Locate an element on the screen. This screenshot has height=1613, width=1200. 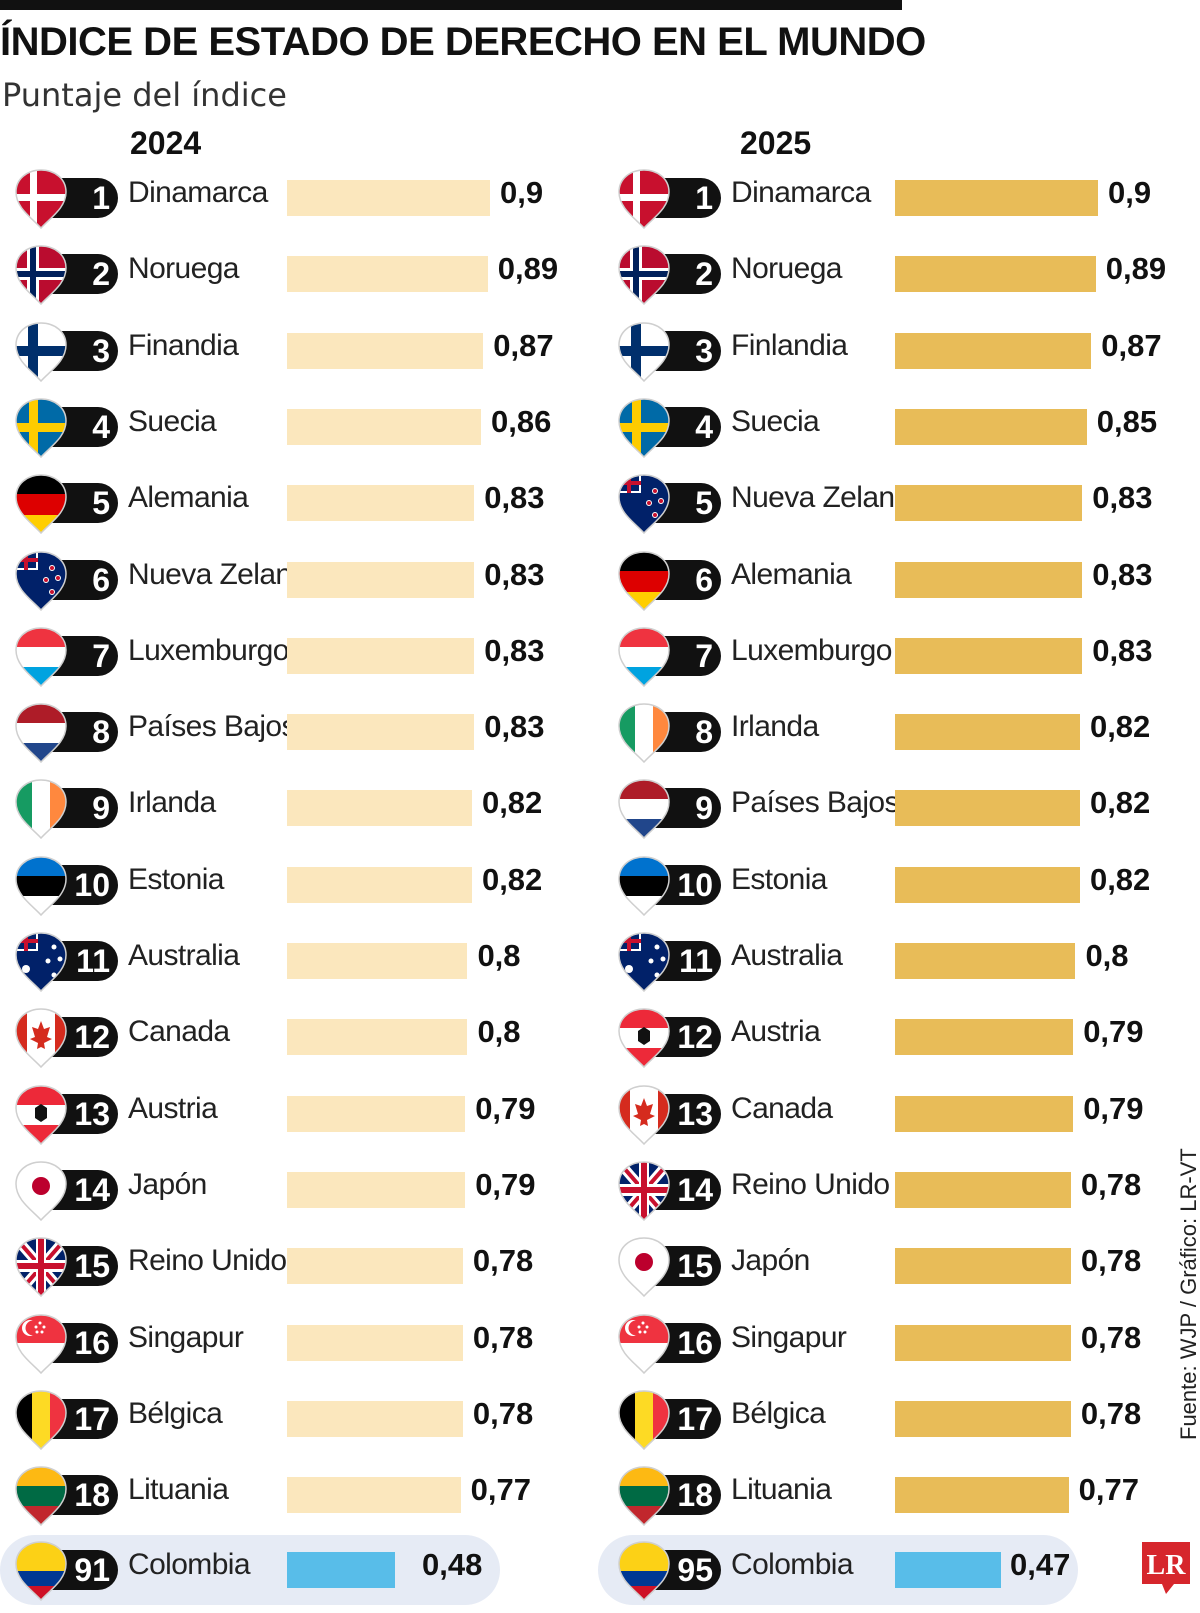
country-label: Dinamarca is located at coordinates (801, 192).